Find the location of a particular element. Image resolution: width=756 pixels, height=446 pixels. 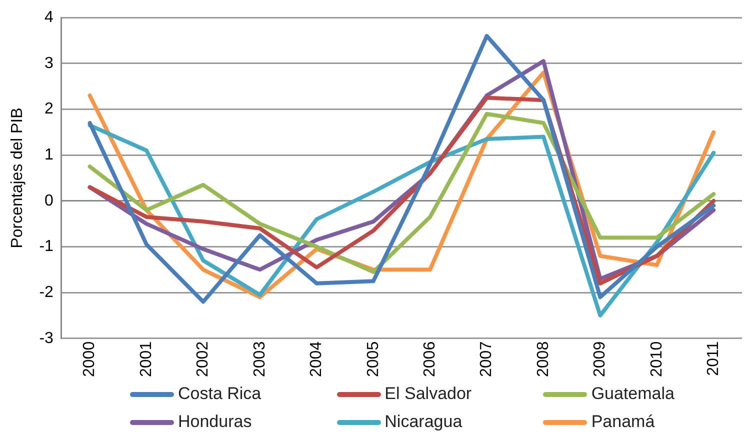

x-tick-label: 2008 is located at coordinates (543, 359).